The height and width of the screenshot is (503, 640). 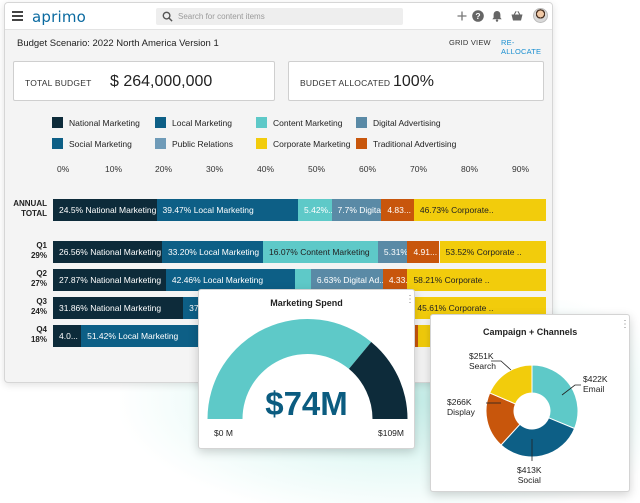 I want to click on bar-segment, so click(x=303, y=280).